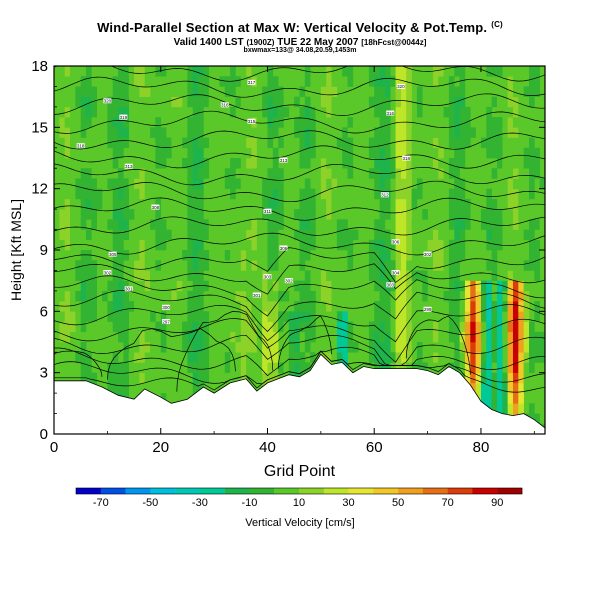  Describe the element at coordinates (81, 146) in the screenshot. I see `isentrope-label: 318` at that location.